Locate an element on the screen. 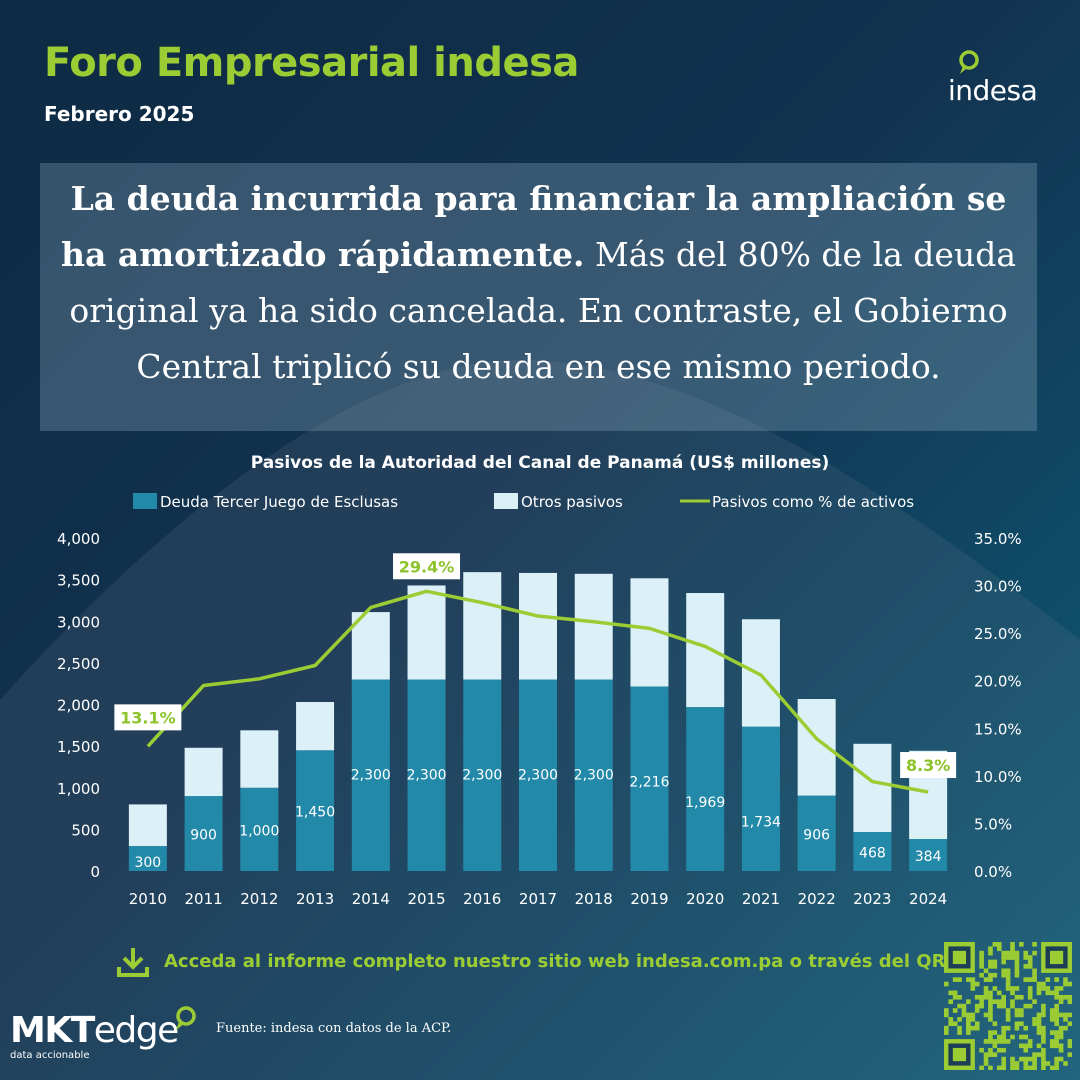  download-icon is located at coordinates (133, 962).